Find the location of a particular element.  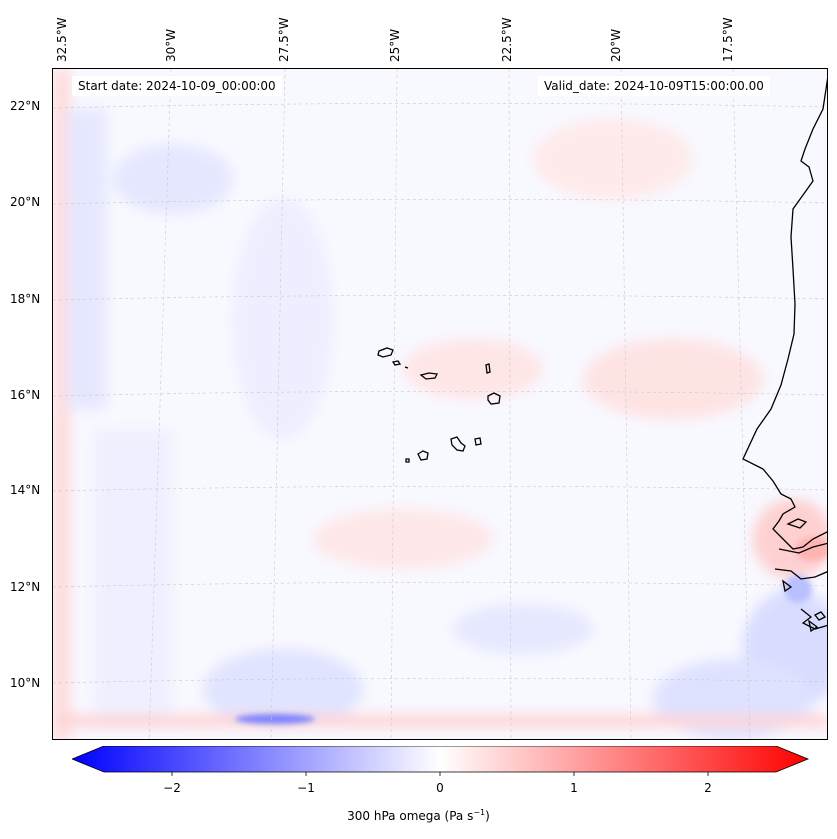

coast-guinea-bissau is located at coordinates (800, 574).